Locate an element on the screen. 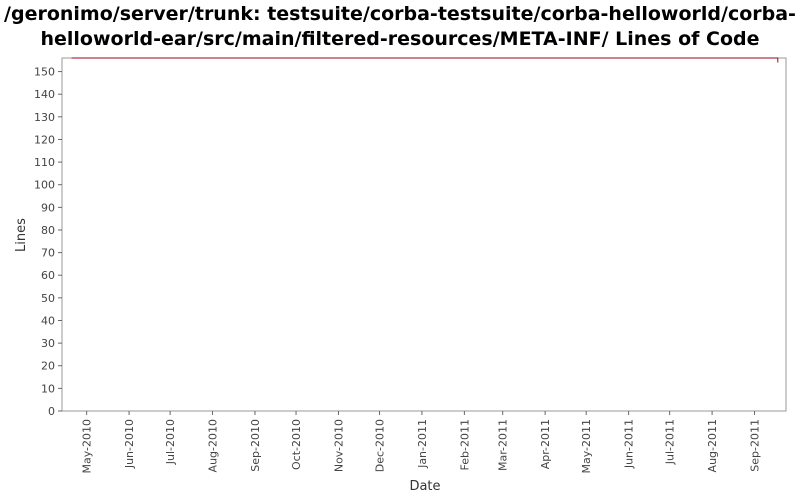 The image size is (800, 500). series-group is located at coordinates (425, 60).